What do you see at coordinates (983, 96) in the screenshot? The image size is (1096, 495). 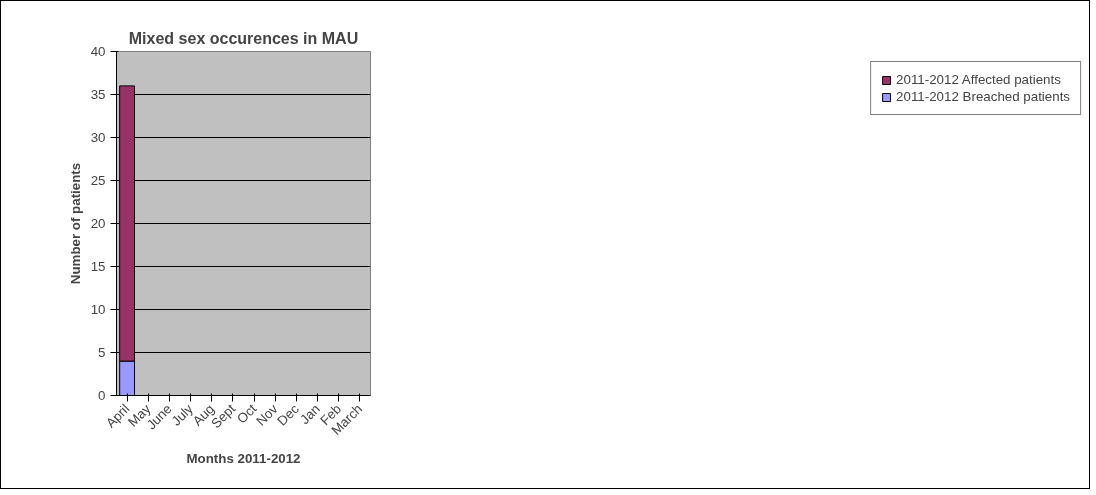 I see `legend-label: 2011-2012 Breached patients` at bounding box center [983, 96].